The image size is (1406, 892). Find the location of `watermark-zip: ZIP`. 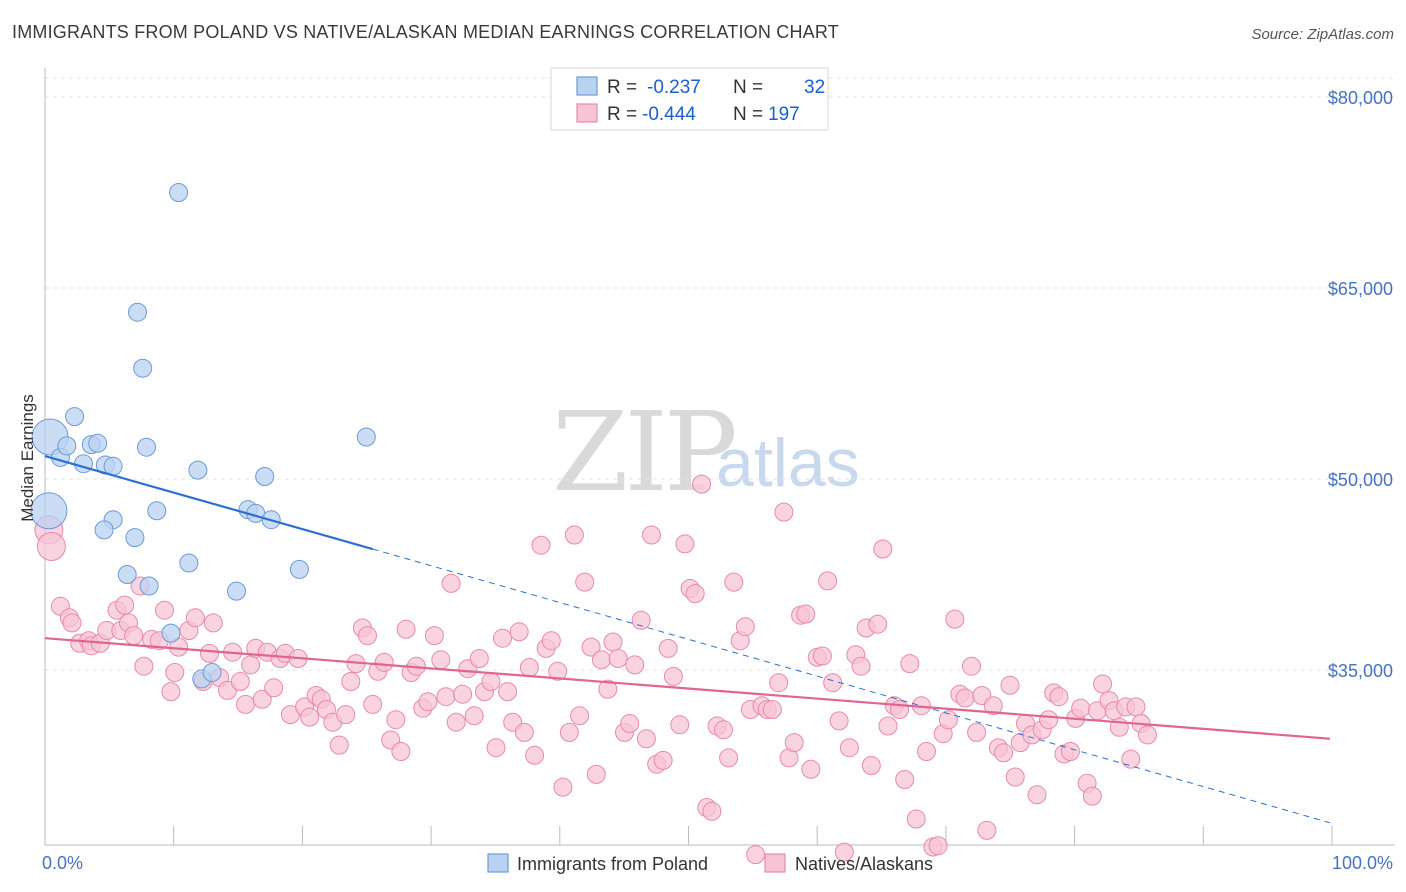

watermark-zip: ZIP is located at coordinates (643, 452).